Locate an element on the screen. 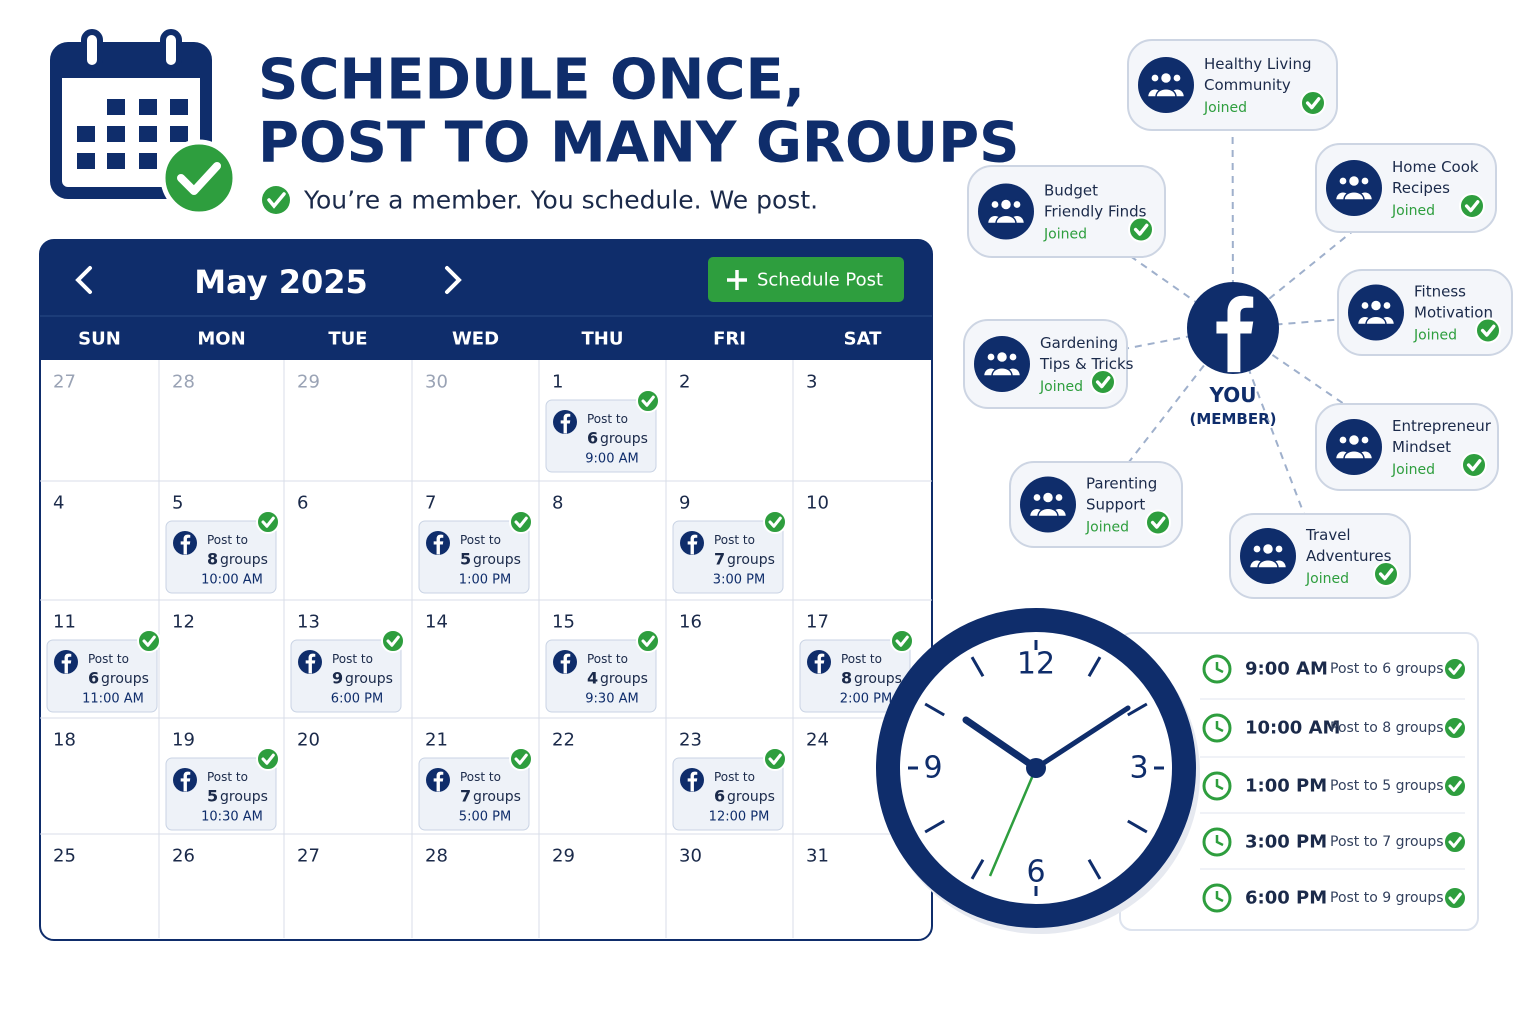 The image size is (1536, 1024). post-card: Post to 5 groups 10:30 AM is located at coordinates (222, 789).